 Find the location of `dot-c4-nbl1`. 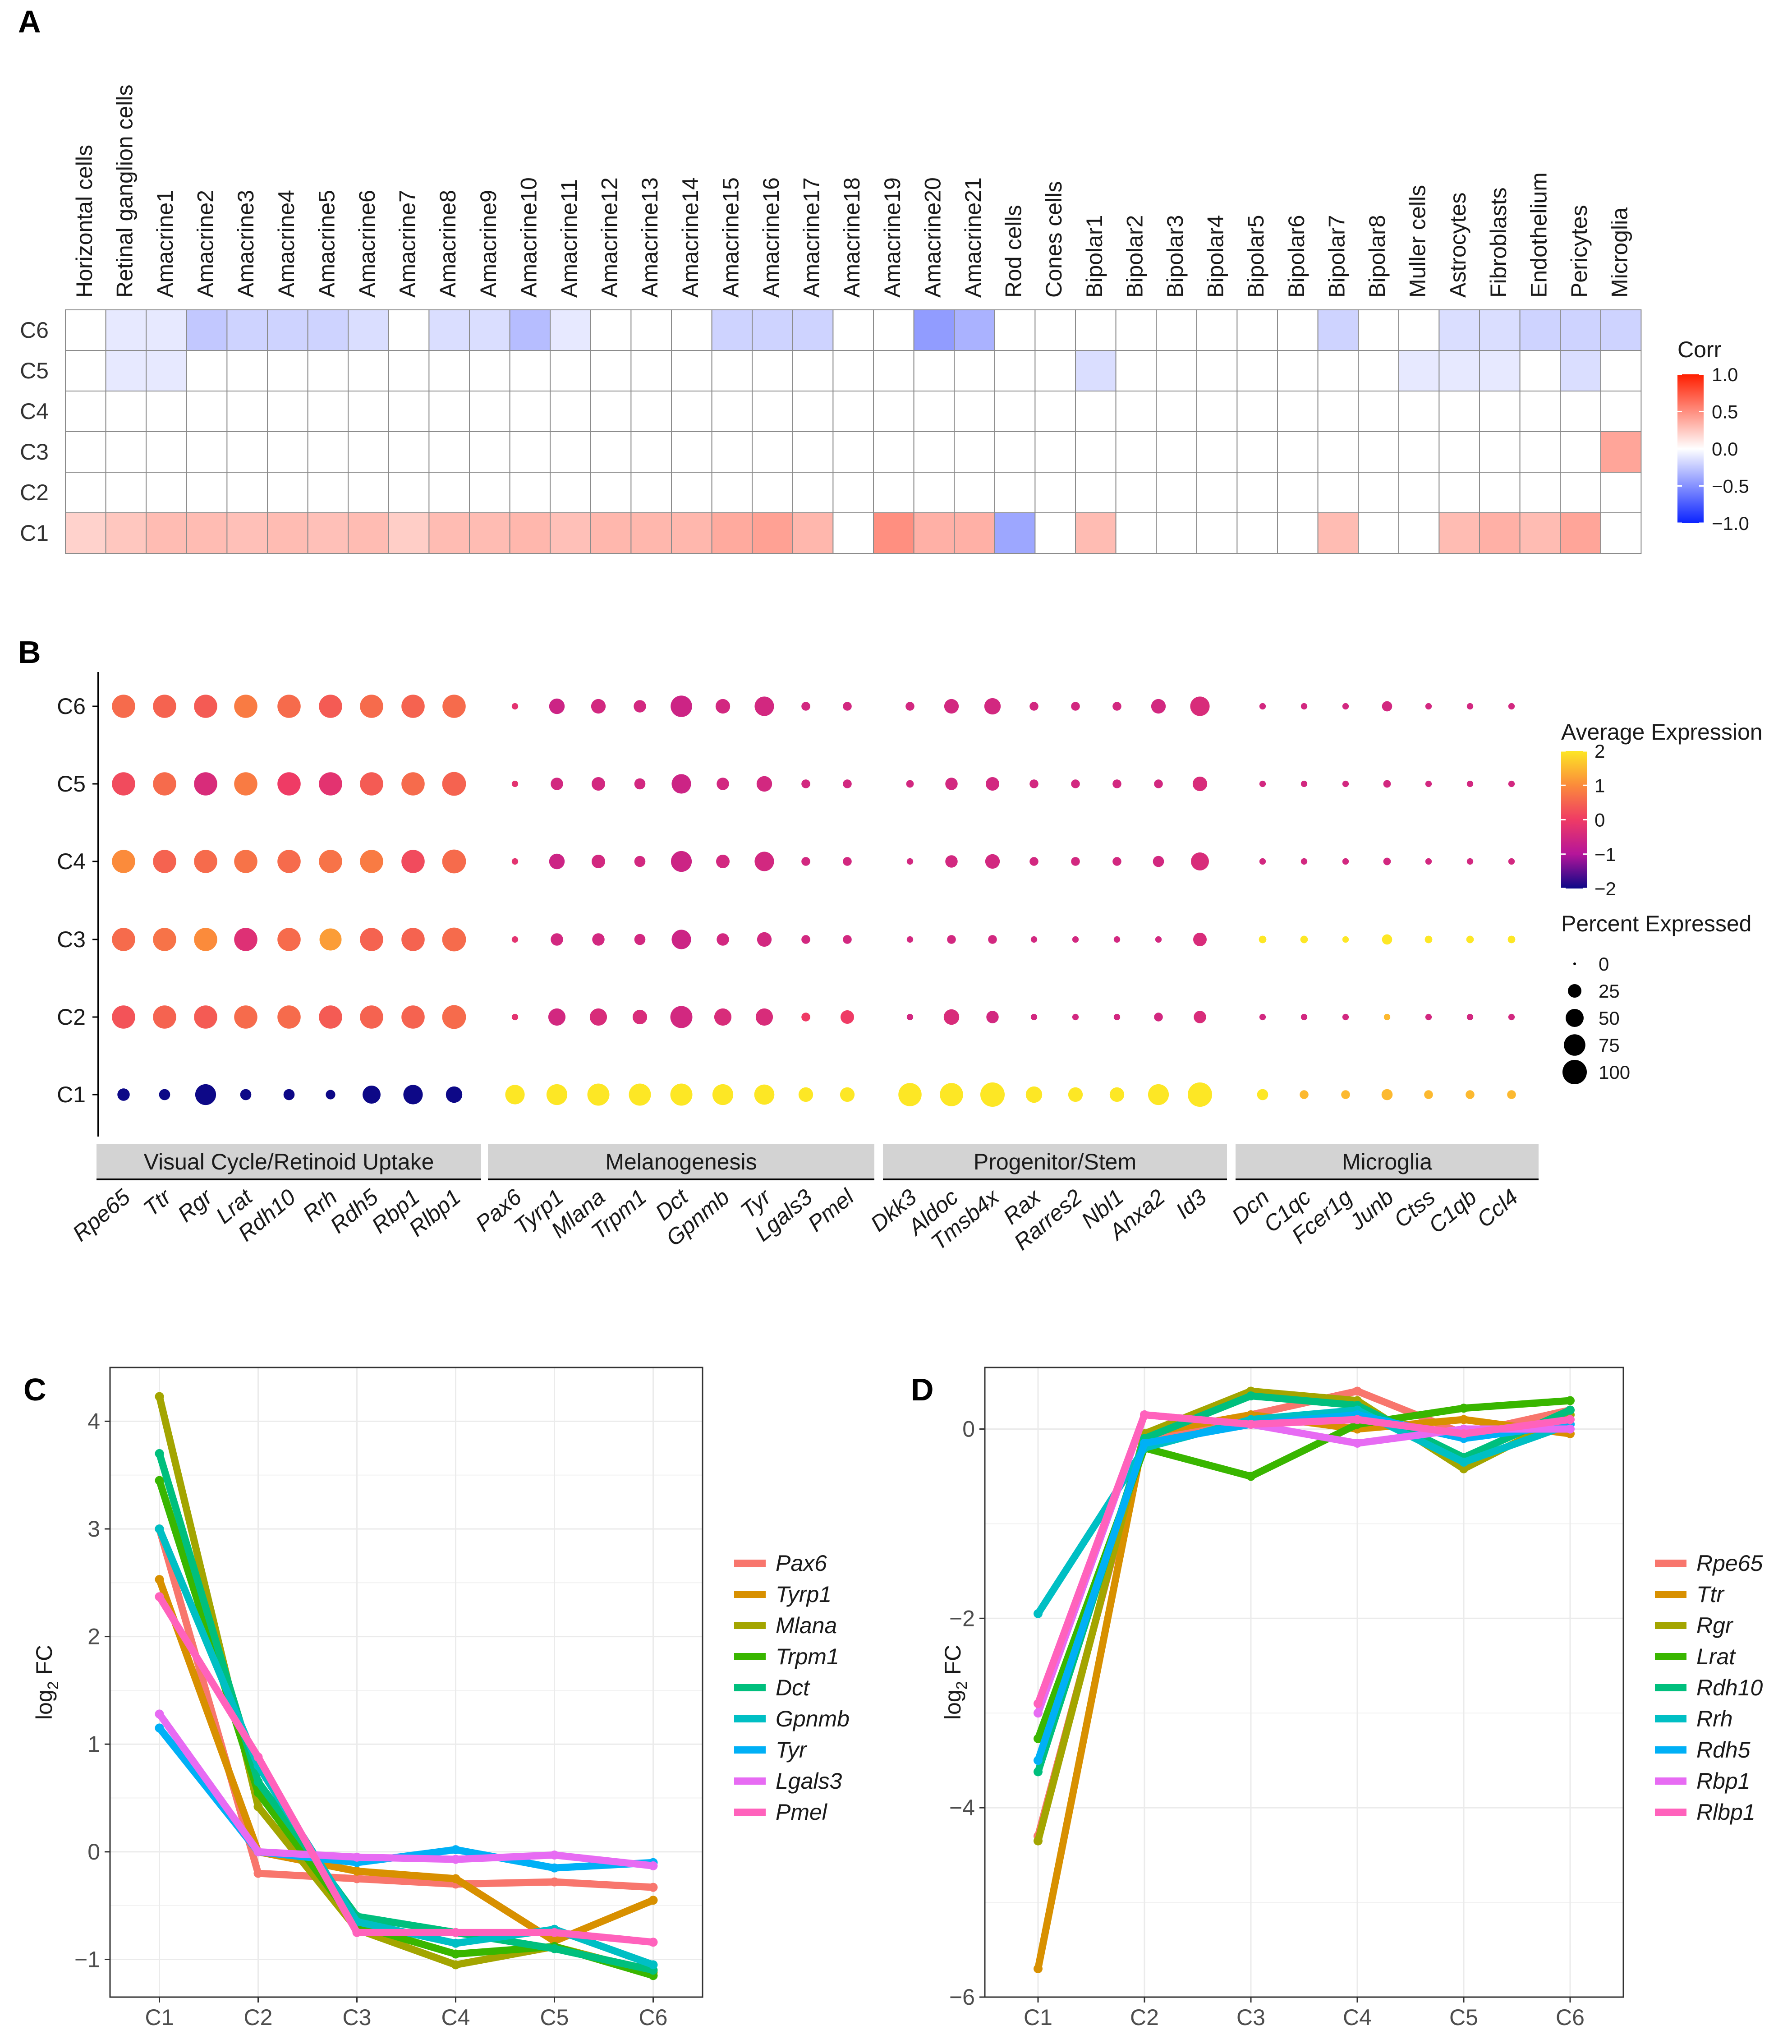

dot-c4-nbl1 is located at coordinates (1116, 862).